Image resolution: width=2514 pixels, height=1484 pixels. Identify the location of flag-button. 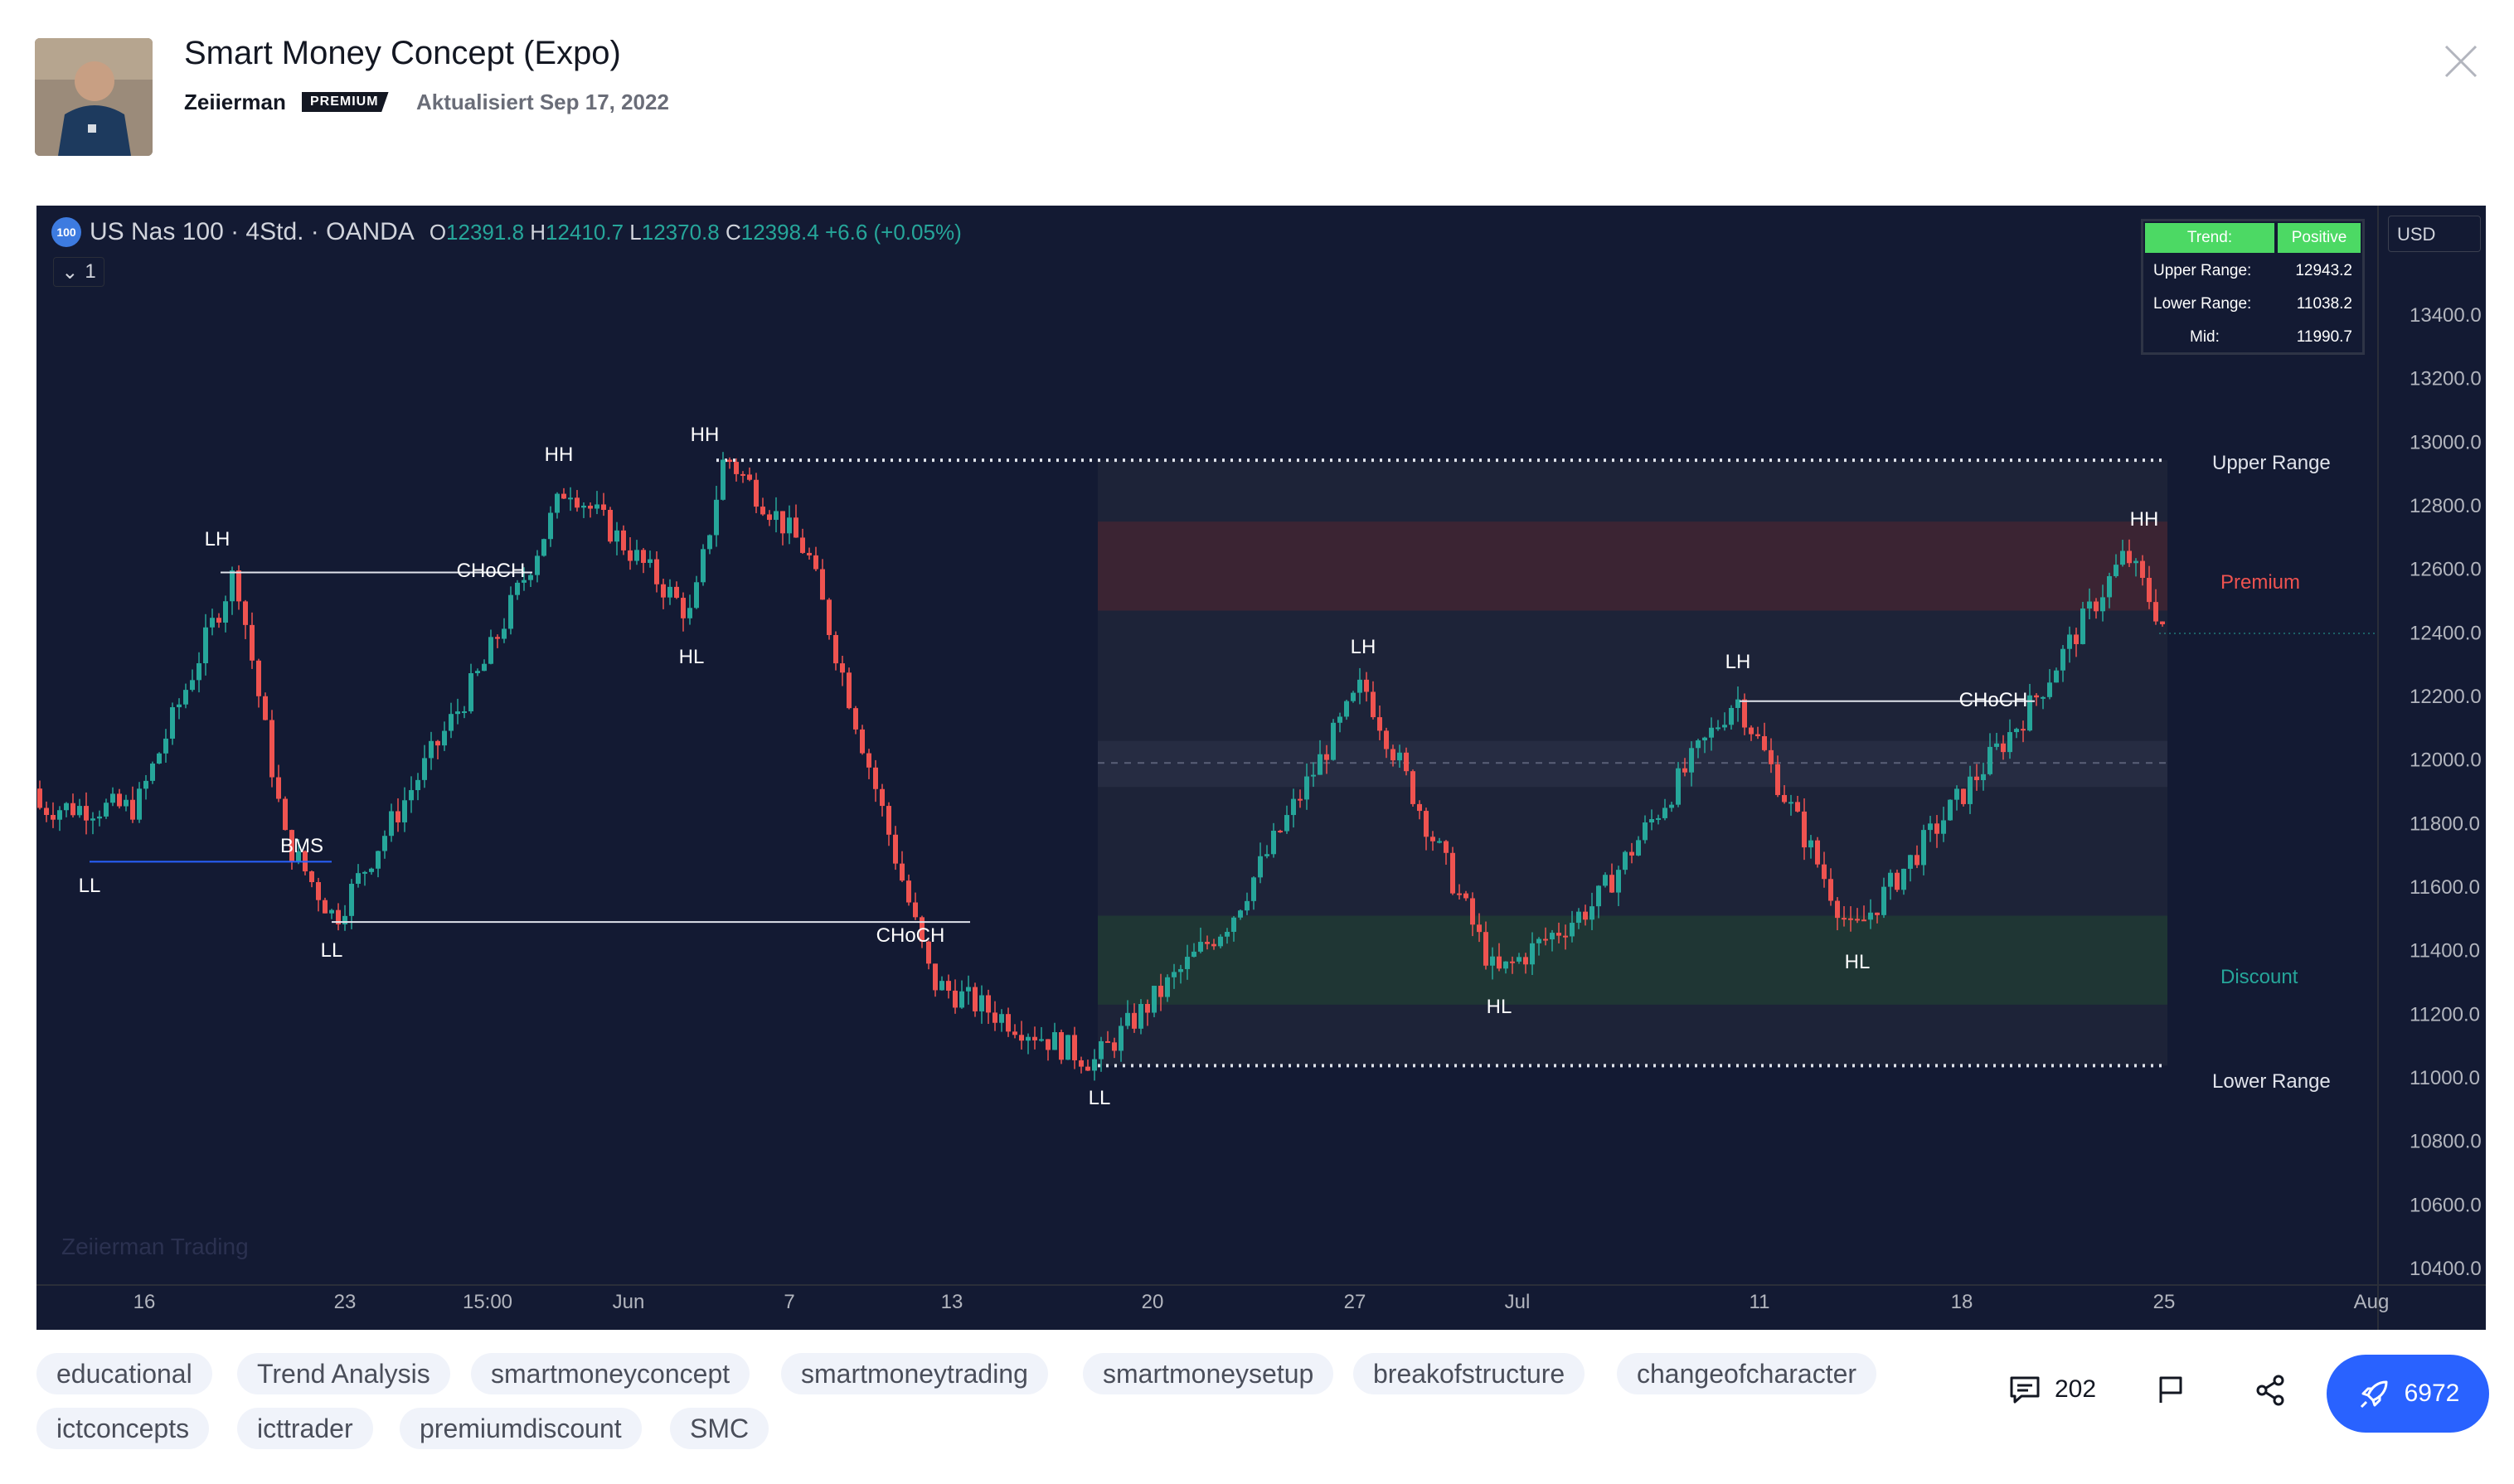
(2170, 1391).